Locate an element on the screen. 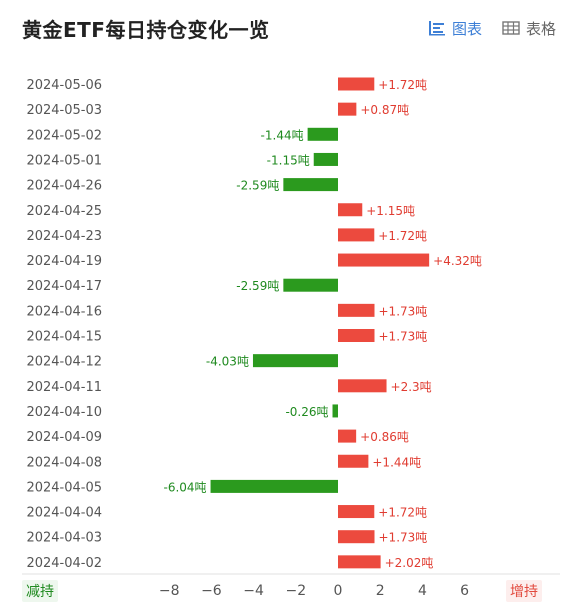 The height and width of the screenshot is (602, 580). value-label: +1.44吨 is located at coordinates (396, 462).